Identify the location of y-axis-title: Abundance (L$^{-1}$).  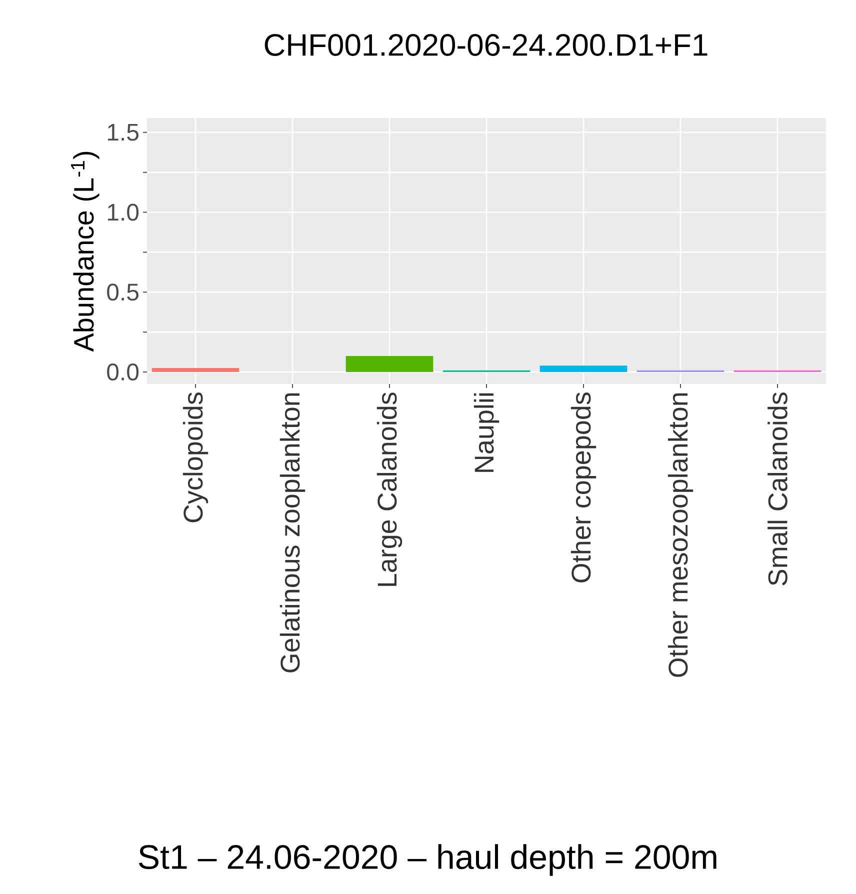
(85, 252).